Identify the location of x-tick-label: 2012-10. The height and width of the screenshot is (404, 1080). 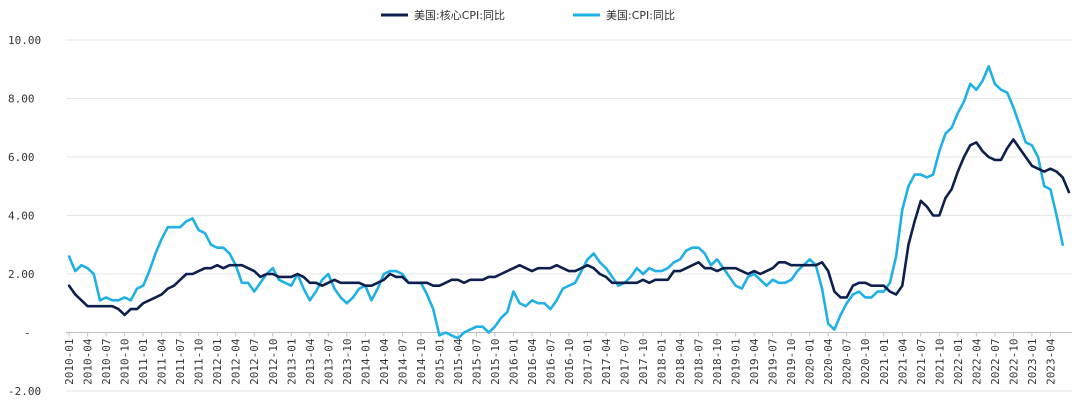
(273, 362).